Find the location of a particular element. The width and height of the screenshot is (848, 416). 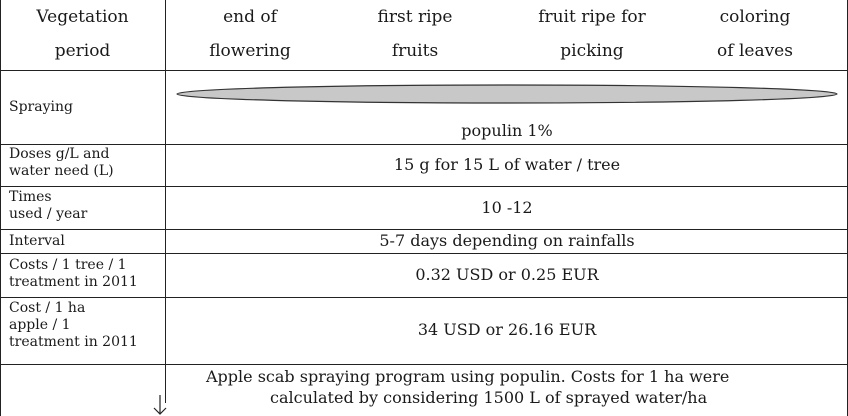

interval-value: 5-7 days depending on rainfalls is located at coordinates (507, 240).